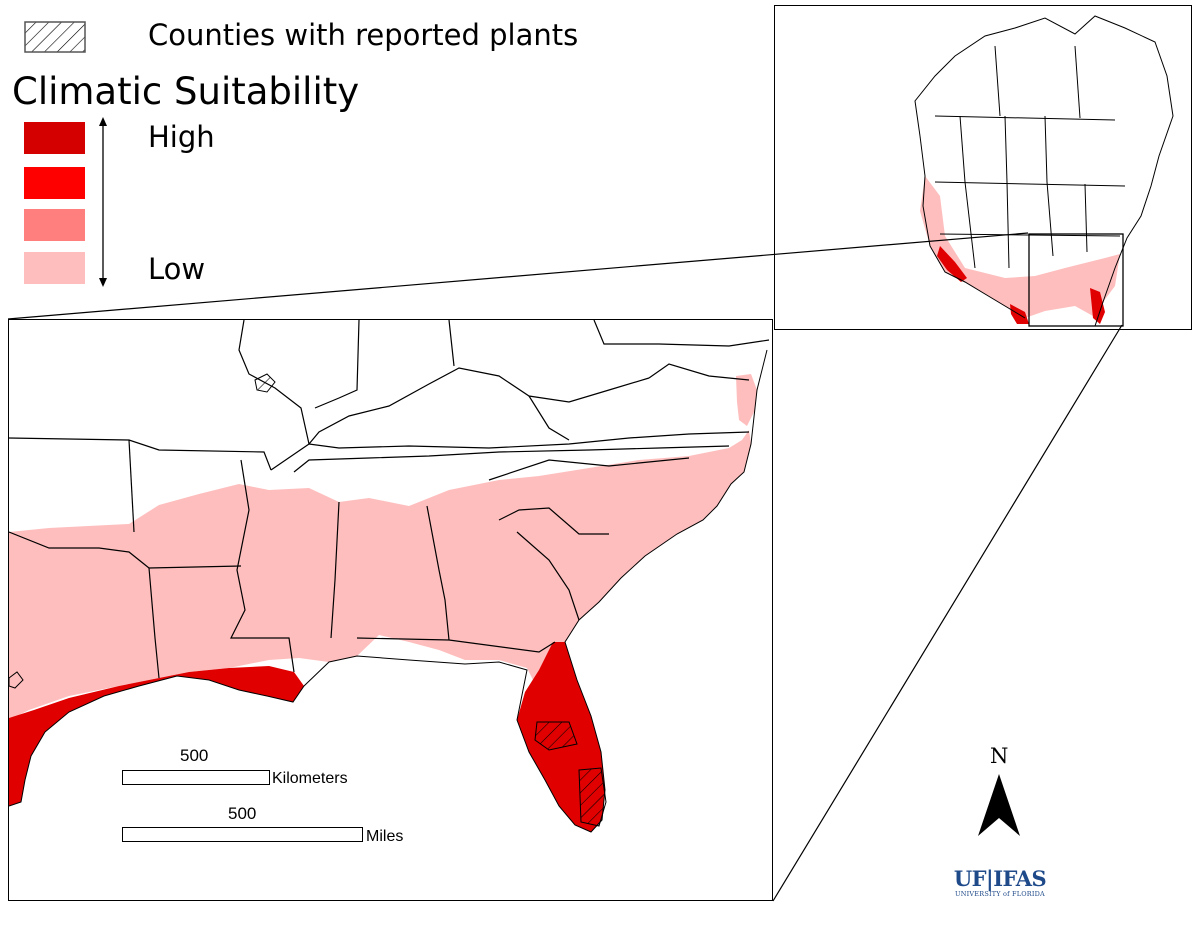 The height and width of the screenshot is (927, 1200). I want to click on inset-low-suitability, so click(1020, 247).